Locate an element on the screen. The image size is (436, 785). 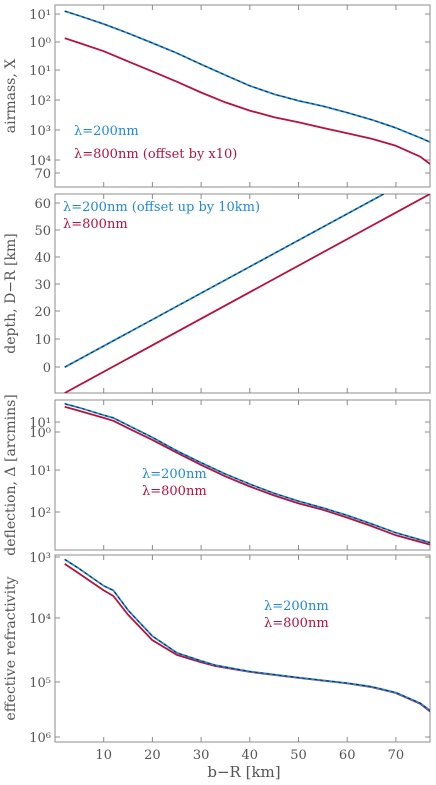
y-tick-label: 60 is located at coordinates (42, 204).